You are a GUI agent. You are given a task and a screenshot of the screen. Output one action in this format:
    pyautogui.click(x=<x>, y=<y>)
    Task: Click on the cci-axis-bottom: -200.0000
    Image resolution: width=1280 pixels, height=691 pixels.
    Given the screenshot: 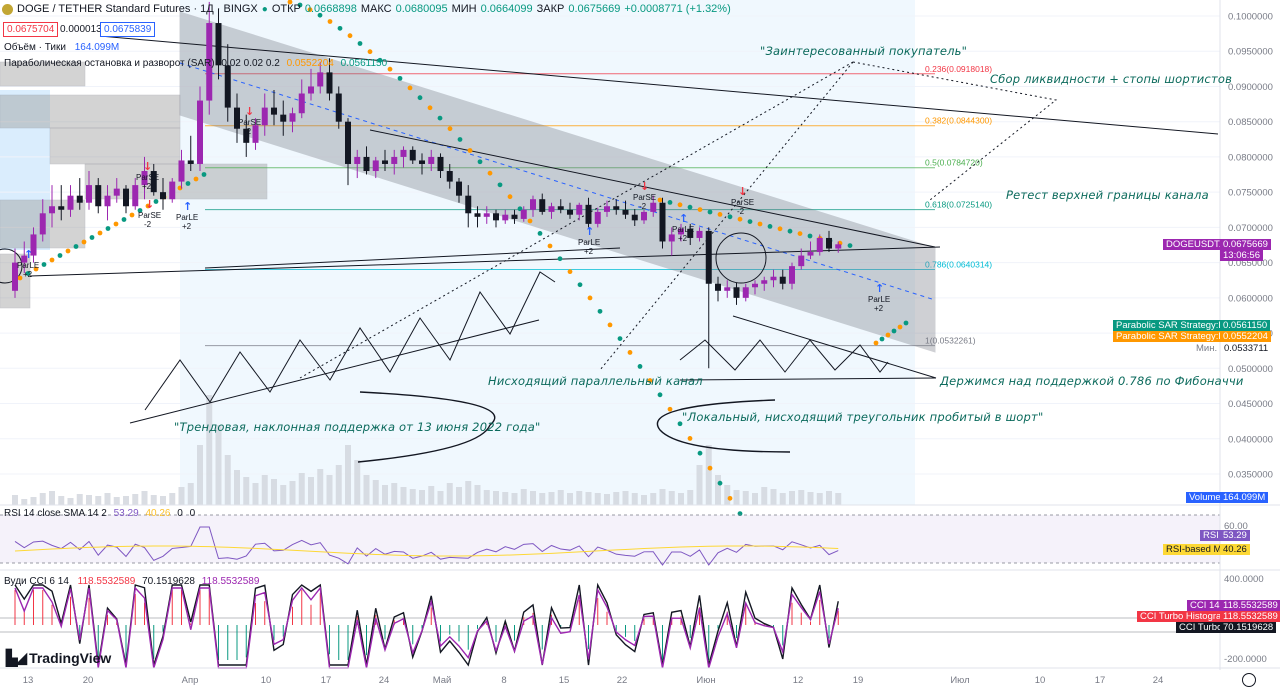 What is the action you would take?
    pyautogui.click(x=1245, y=659)
    